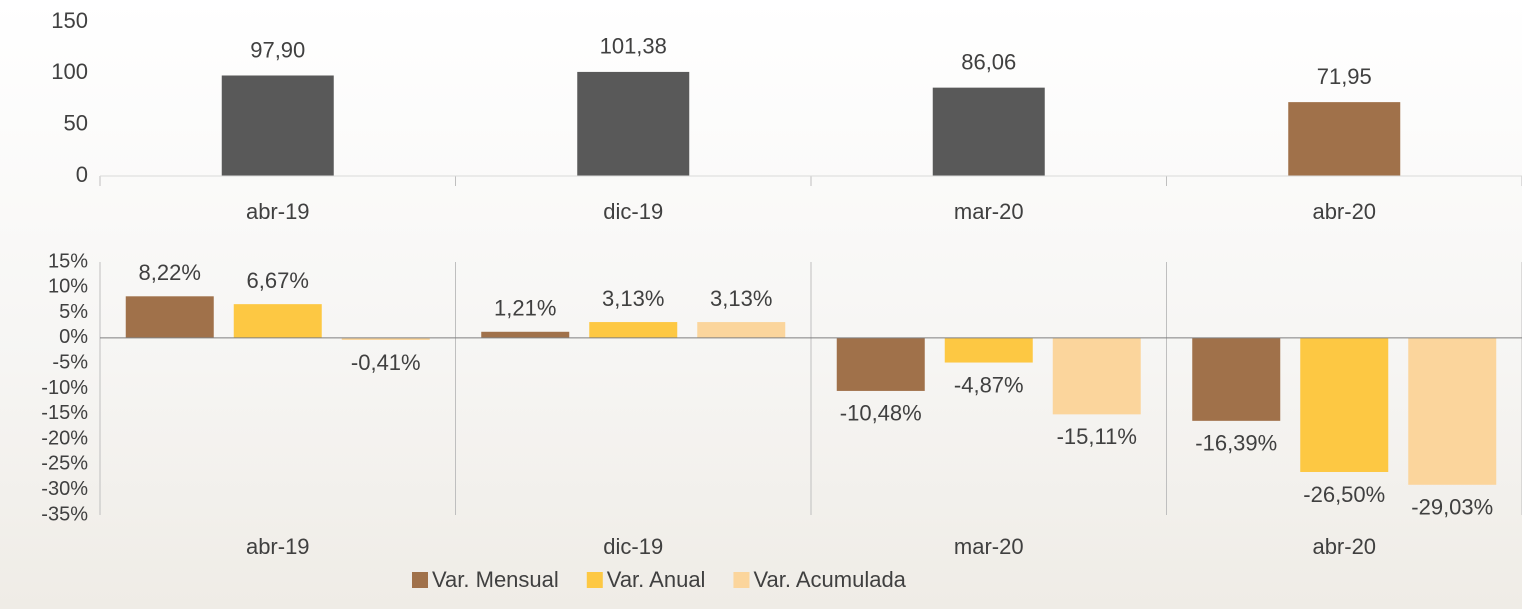  What do you see at coordinates (1344, 76) in the screenshot?
I see `data-label: 71,95` at bounding box center [1344, 76].